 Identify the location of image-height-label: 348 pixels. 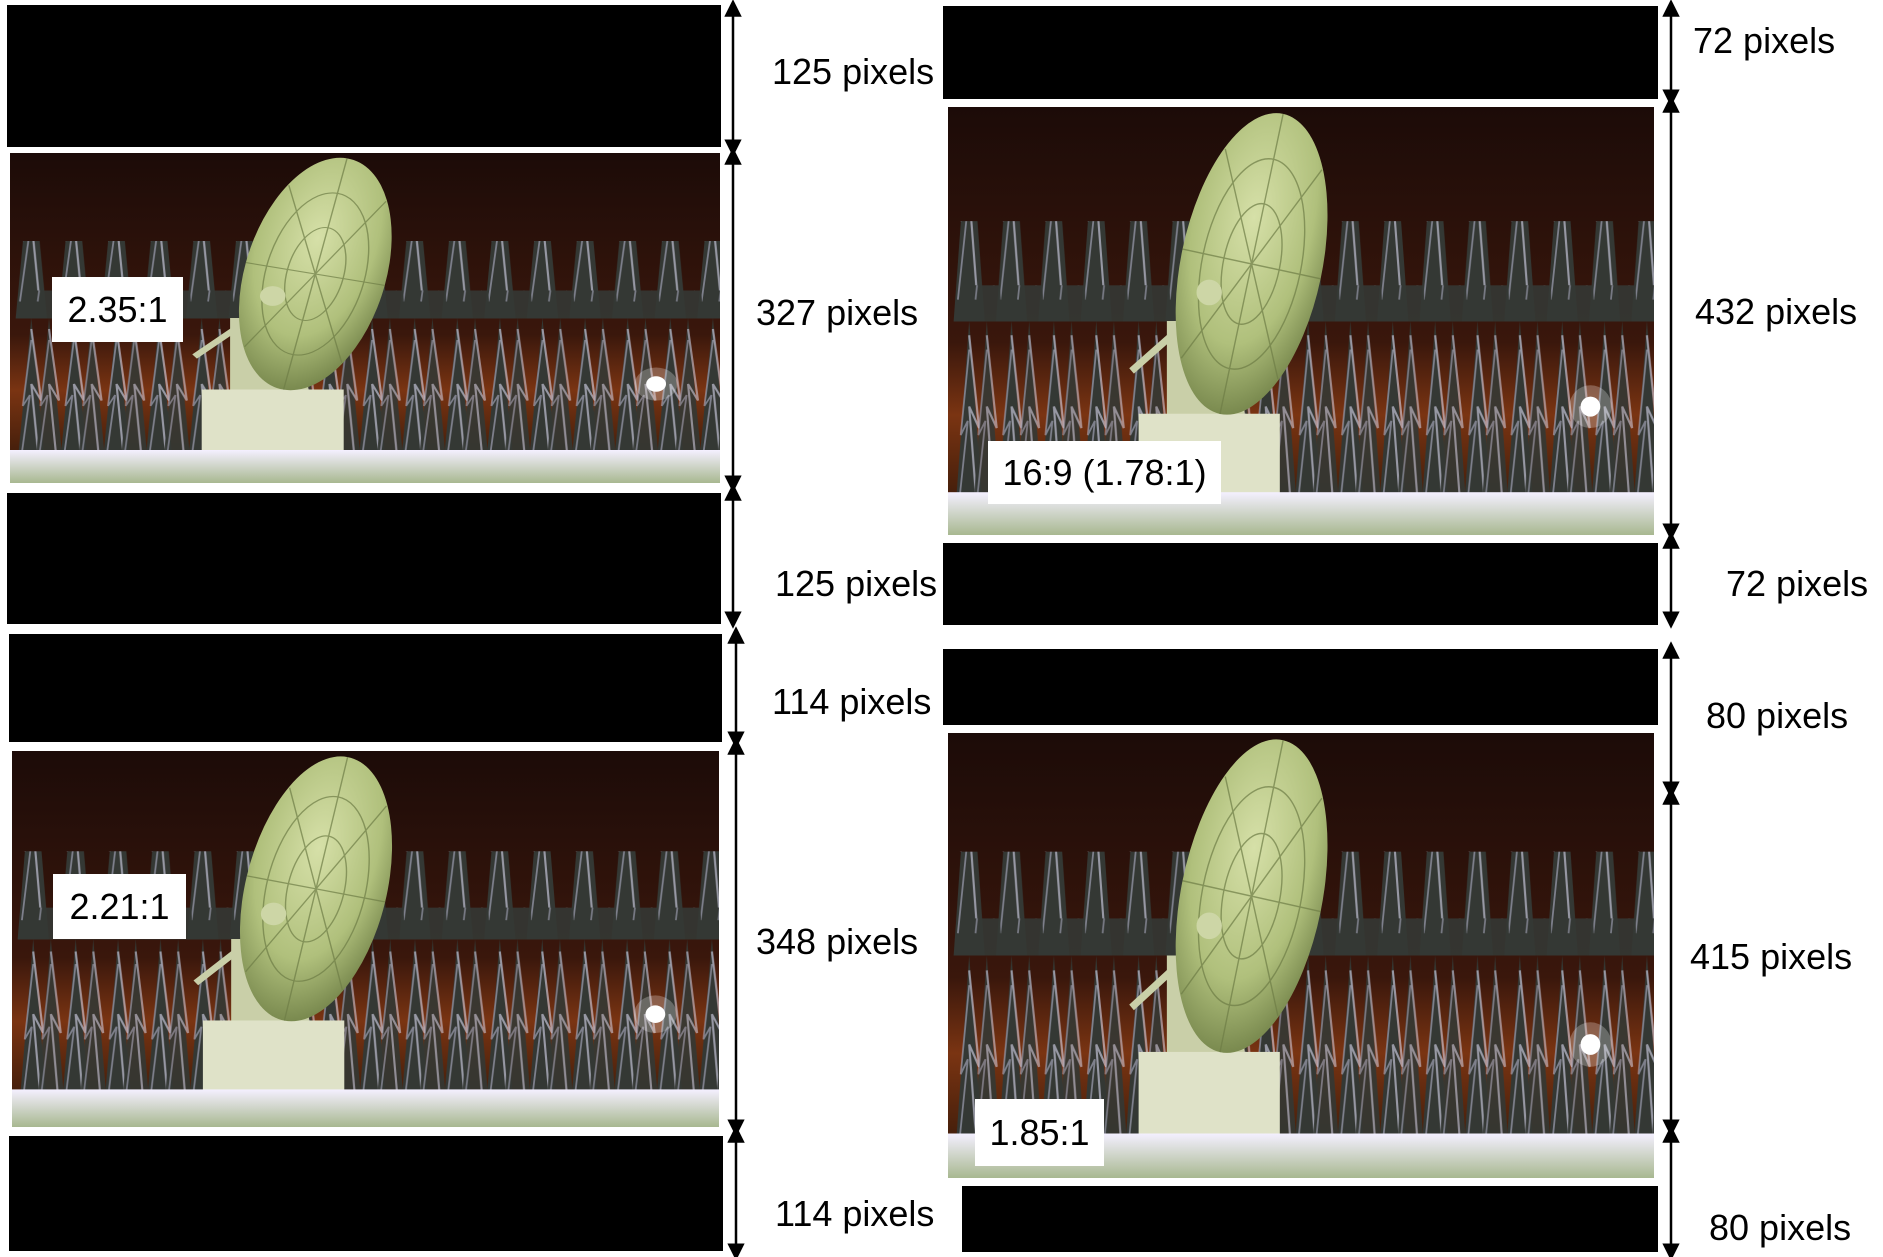
(837, 942).